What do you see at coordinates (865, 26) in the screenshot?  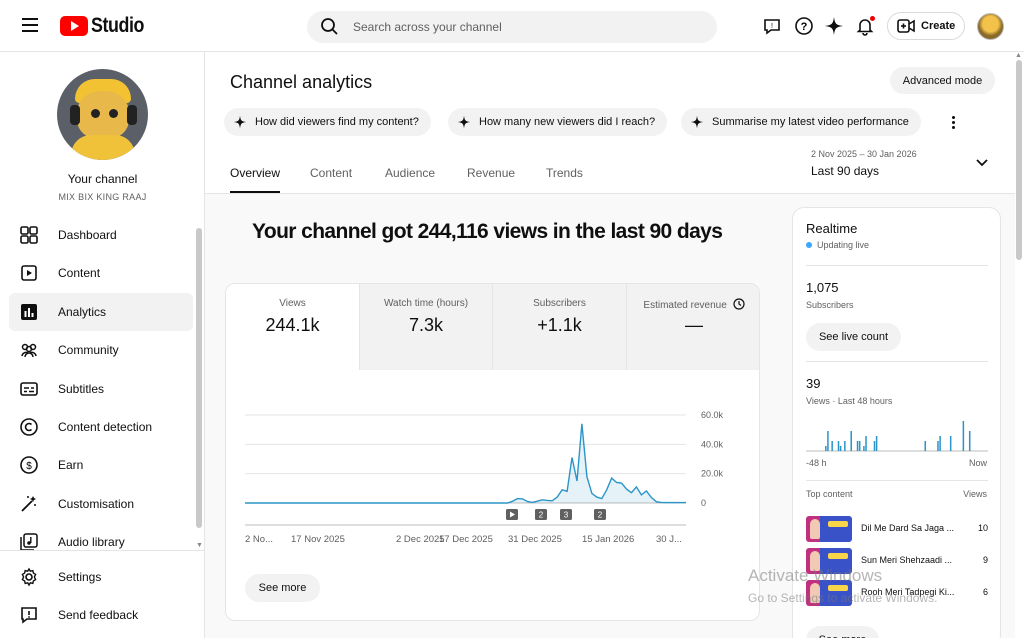 I see `notifications-icon` at bounding box center [865, 26].